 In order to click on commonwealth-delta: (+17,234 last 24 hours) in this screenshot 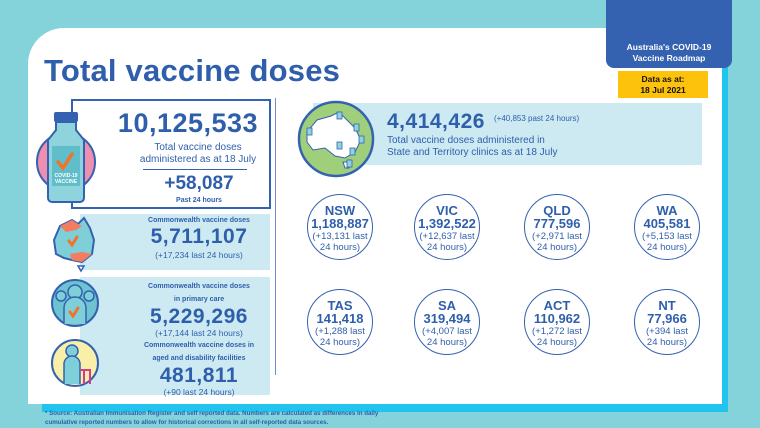, I will do `click(199, 255)`.